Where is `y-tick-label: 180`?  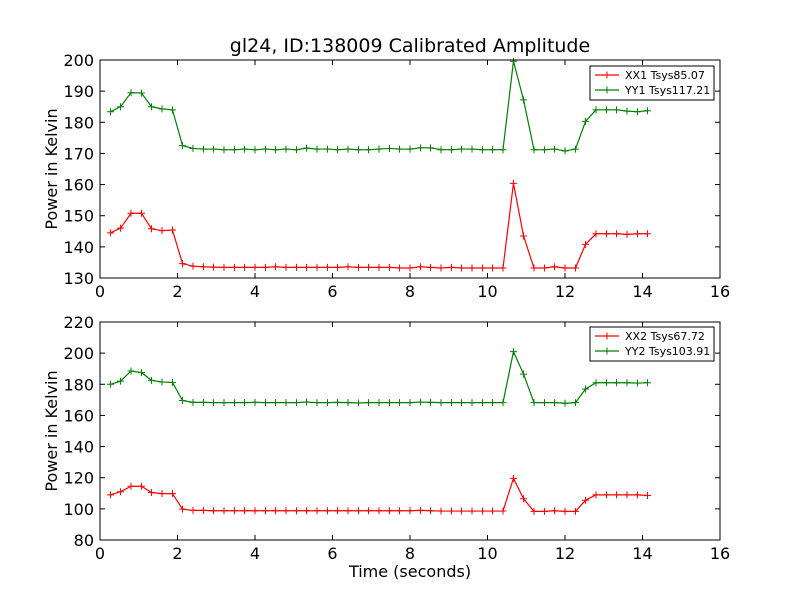 y-tick-label: 180 is located at coordinates (78, 384).